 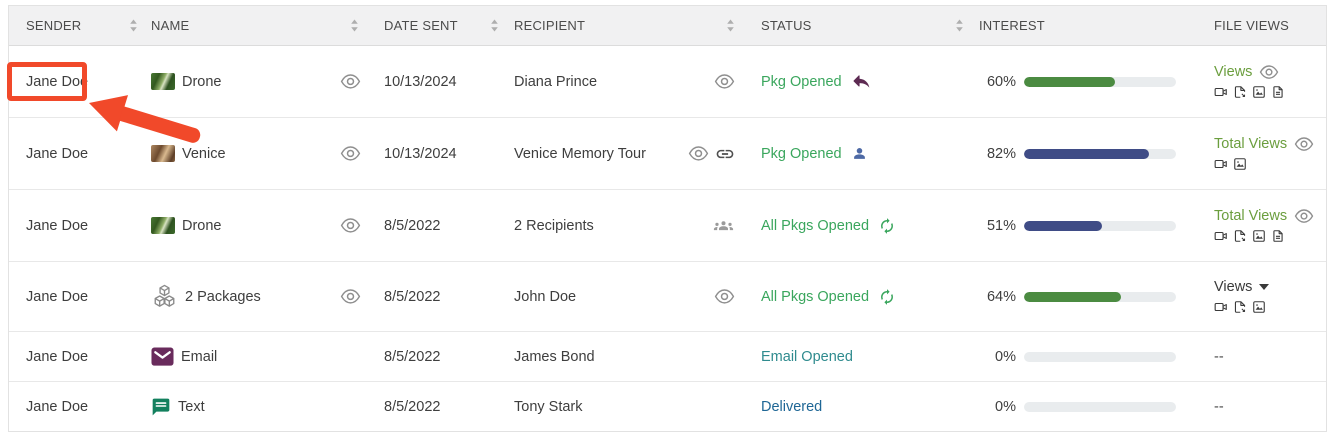 I want to click on text-message-icon, so click(x=161, y=407).